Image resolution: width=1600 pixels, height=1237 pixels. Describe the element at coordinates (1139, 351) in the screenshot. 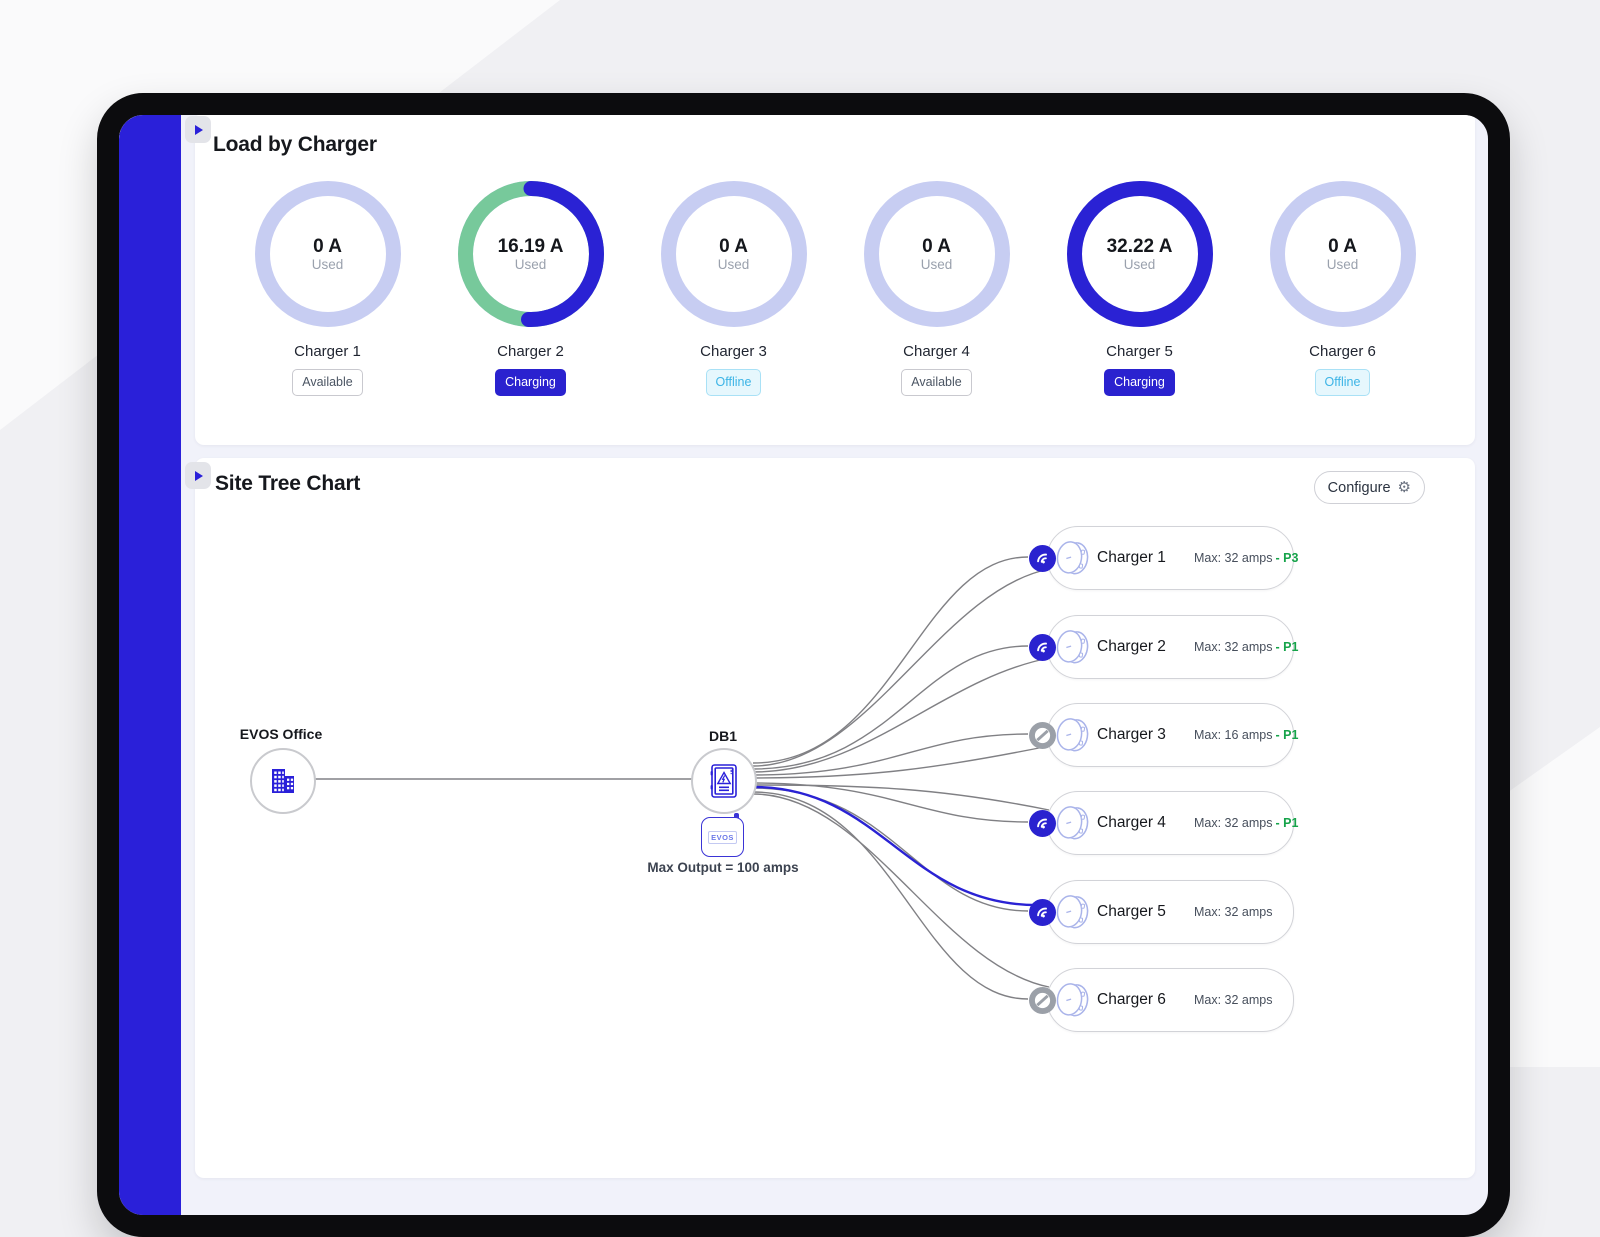

I see `charger-name: Charger 5` at that location.